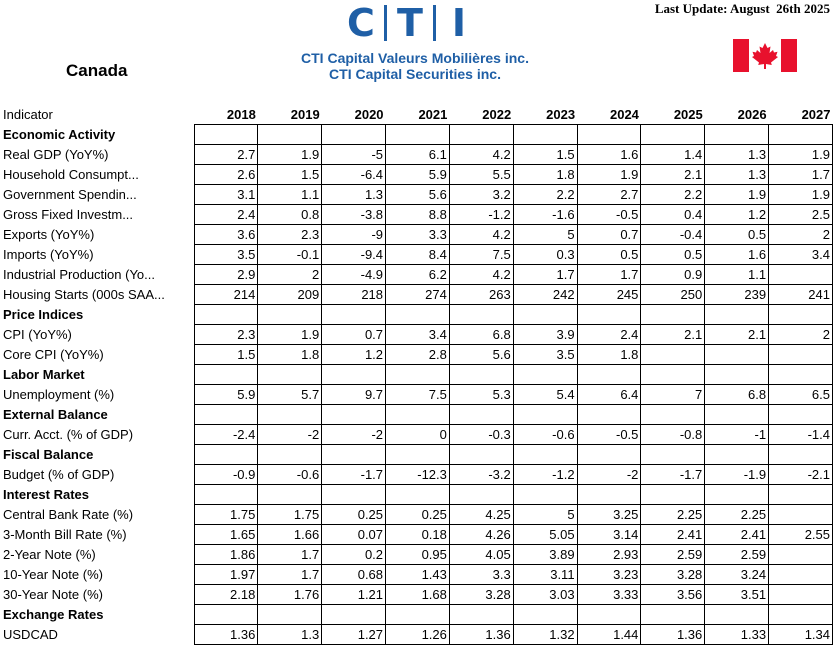  Describe the element at coordinates (434, 23) in the screenshot. I see `logo-bar` at that location.